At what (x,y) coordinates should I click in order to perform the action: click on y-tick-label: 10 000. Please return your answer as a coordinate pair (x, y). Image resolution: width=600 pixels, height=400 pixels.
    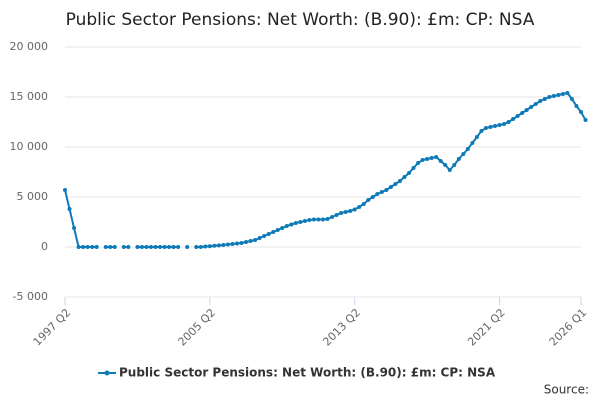
    Looking at the image, I should click on (29, 146).